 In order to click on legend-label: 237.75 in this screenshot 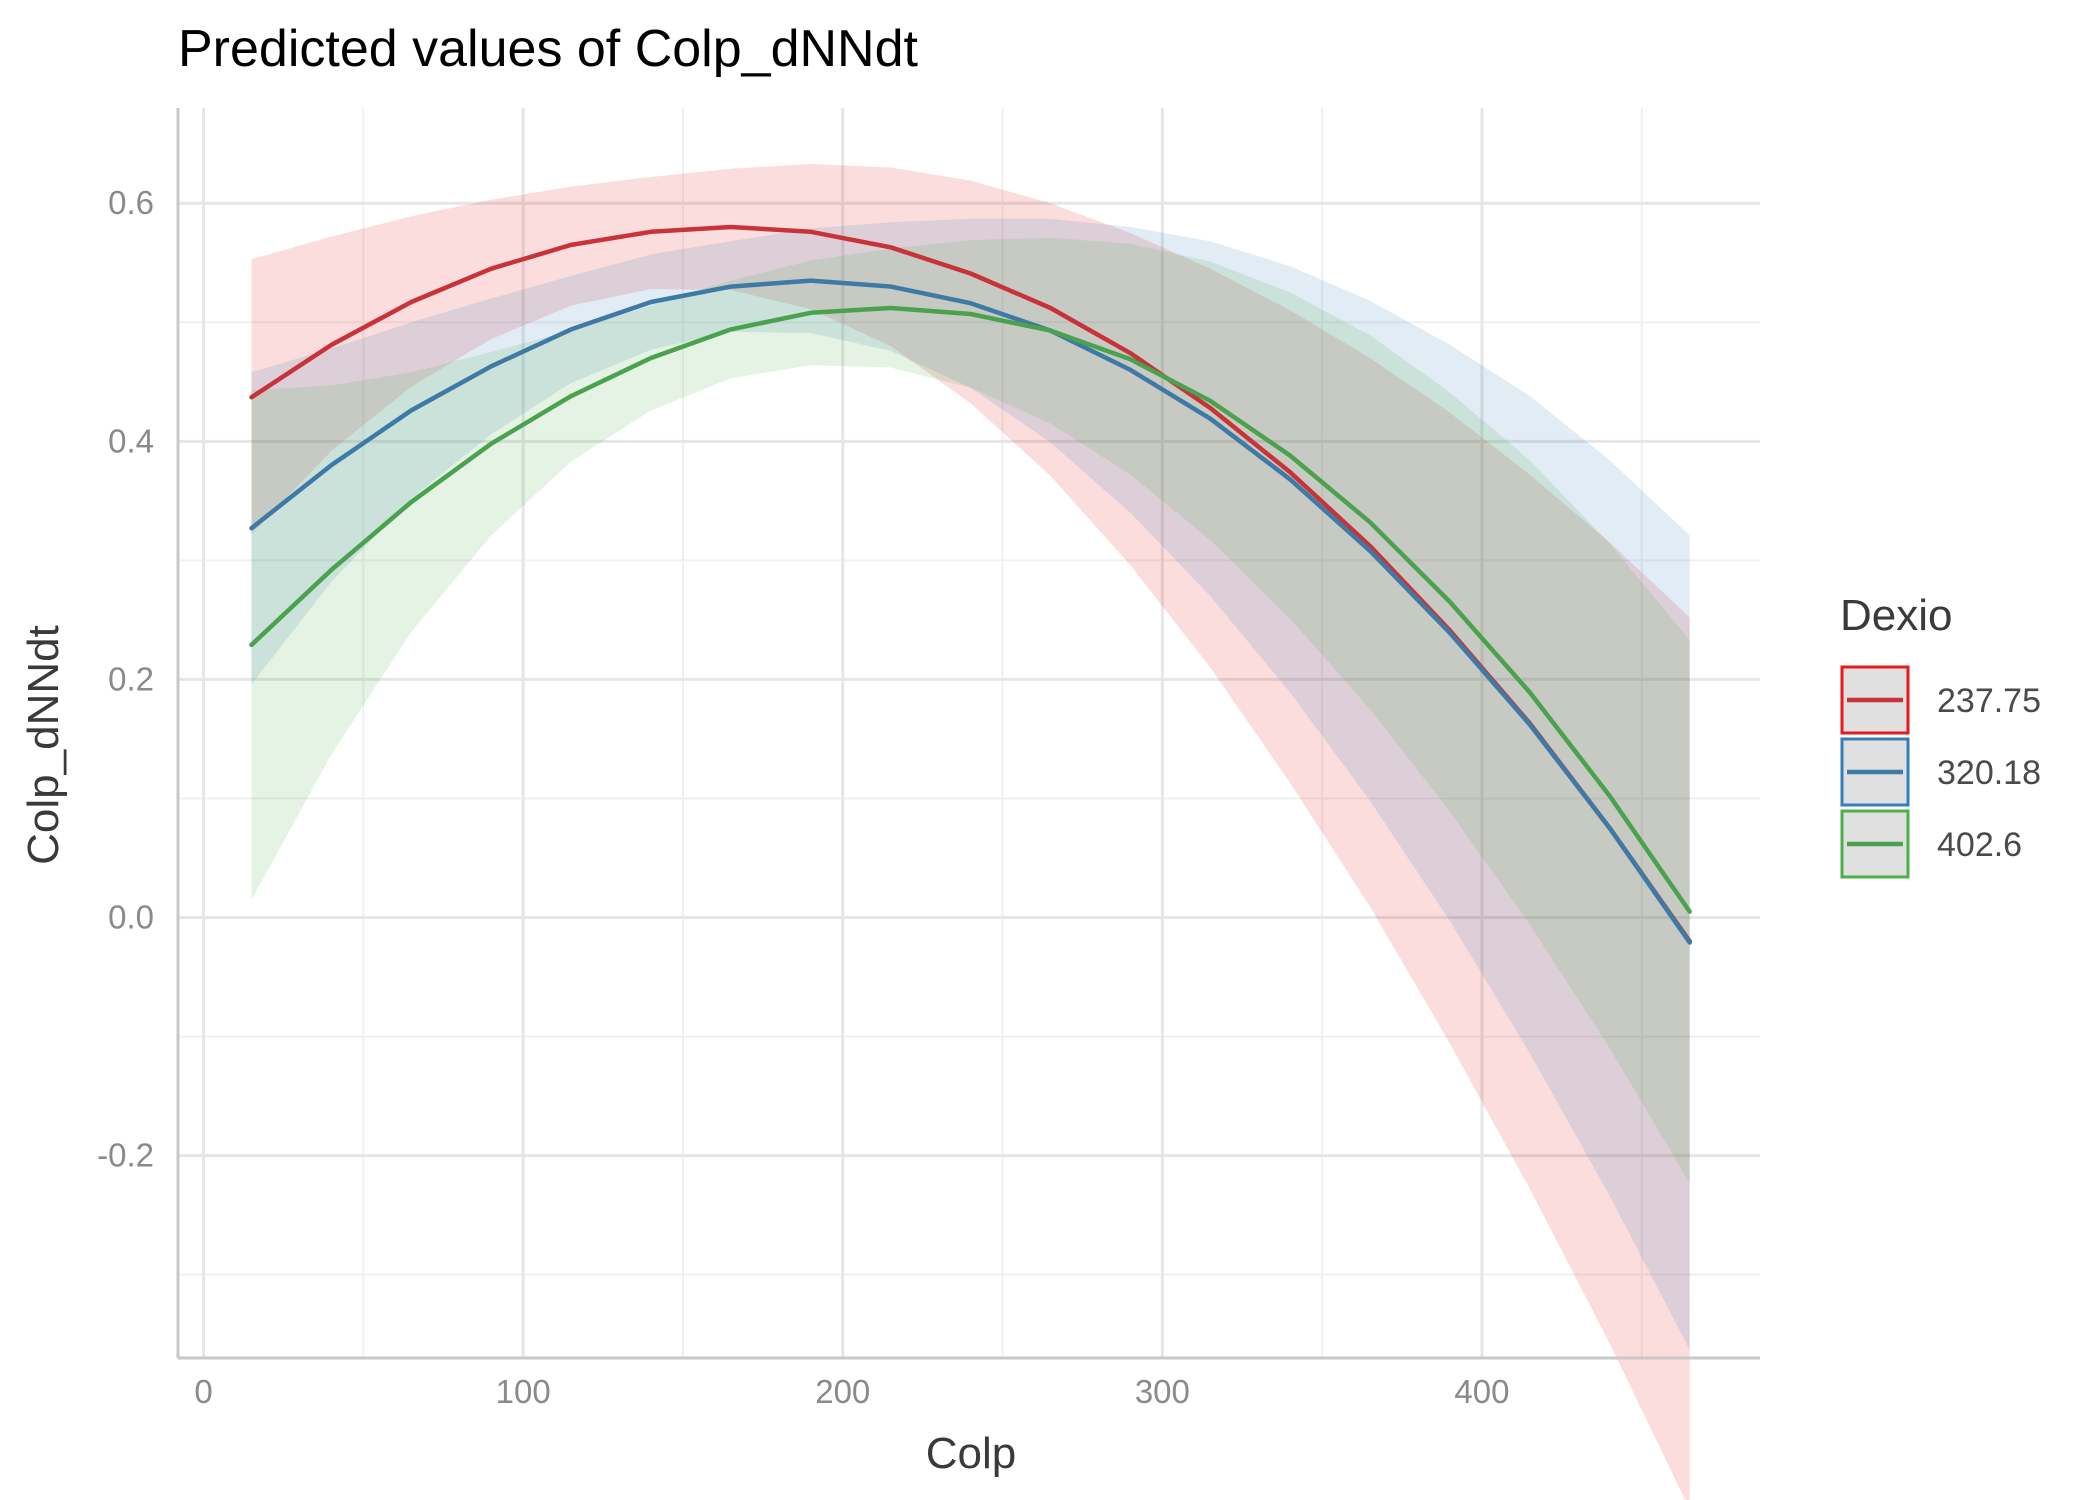, I will do `click(1989, 701)`.